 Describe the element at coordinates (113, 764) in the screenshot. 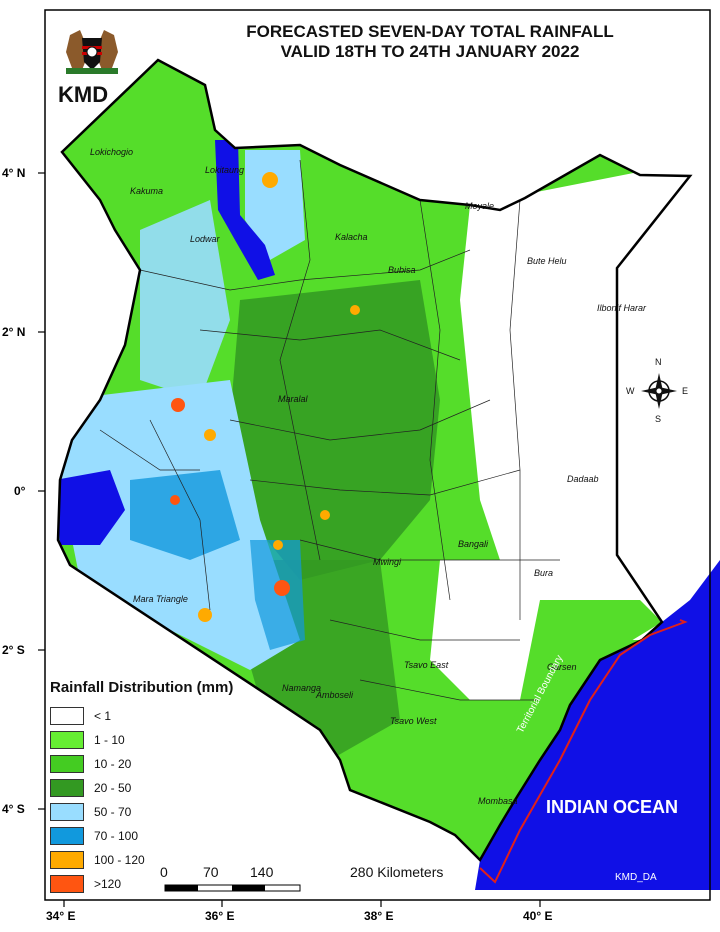

I see `legend-label: 10 - 20` at that location.